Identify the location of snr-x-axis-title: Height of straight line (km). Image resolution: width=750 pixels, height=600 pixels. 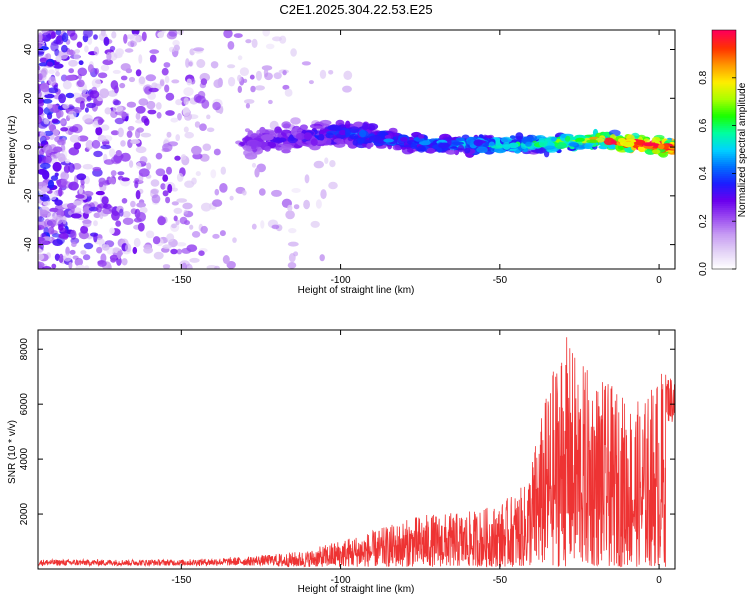
(356, 589).